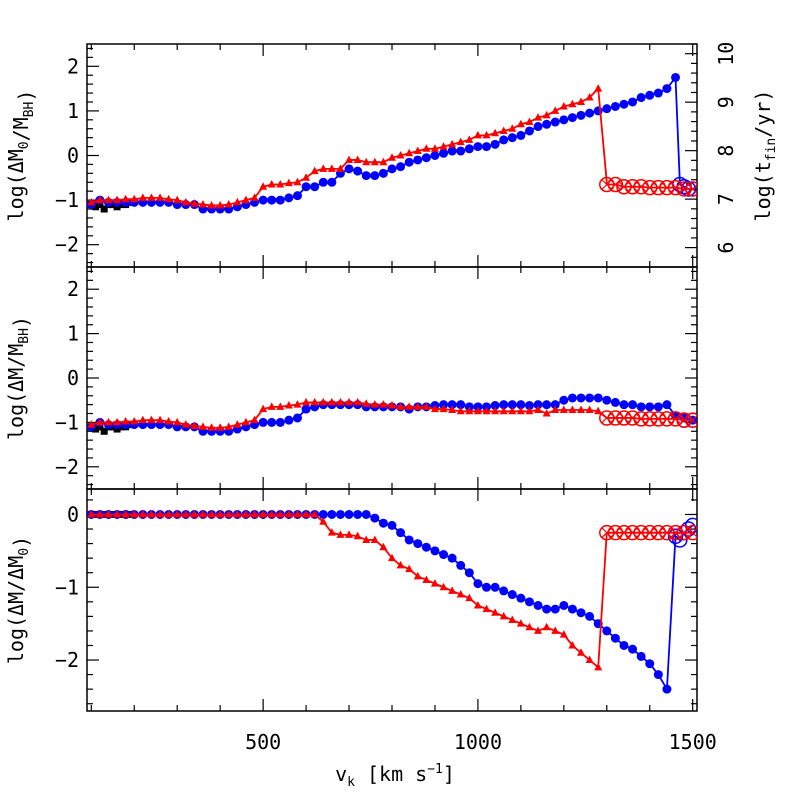 The image size is (797, 797). What do you see at coordinates (21, 156) in the screenshot?
I see `y-axis-label-top: log(ΔM0/MBH)` at bounding box center [21, 156].